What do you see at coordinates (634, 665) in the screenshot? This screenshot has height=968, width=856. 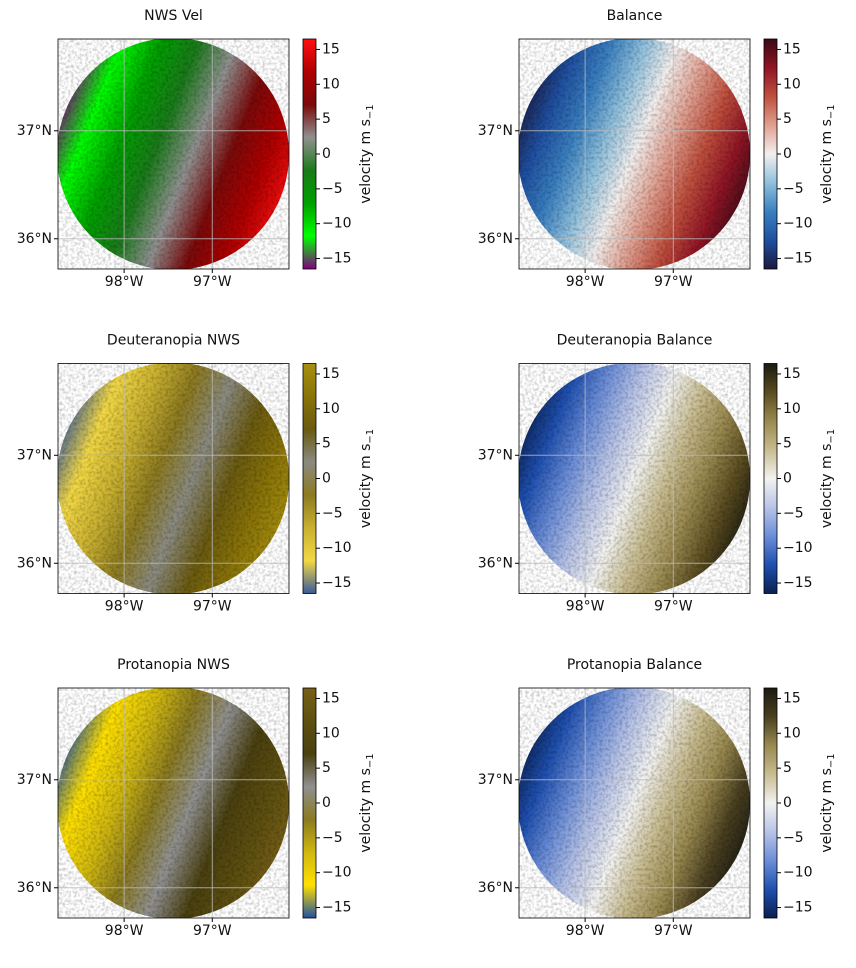 I see `panel-title: Protanopia Balance` at bounding box center [634, 665].